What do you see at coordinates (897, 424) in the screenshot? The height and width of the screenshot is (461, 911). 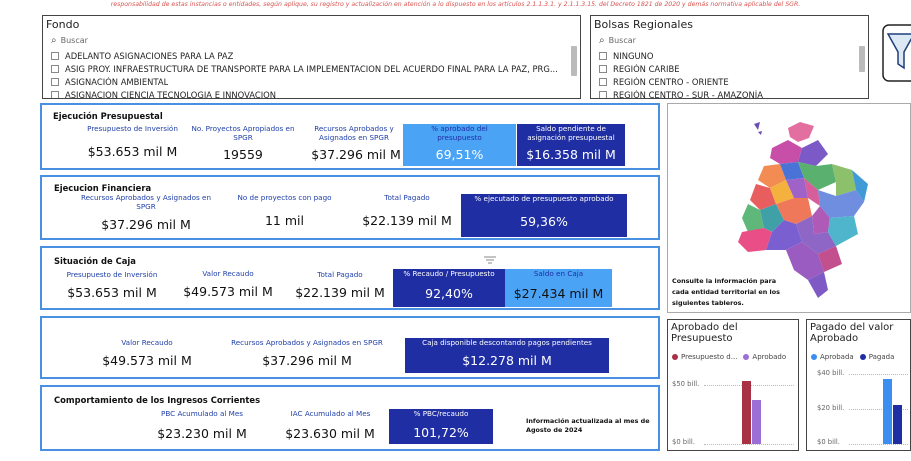 I see `bar-pagada` at bounding box center [897, 424].